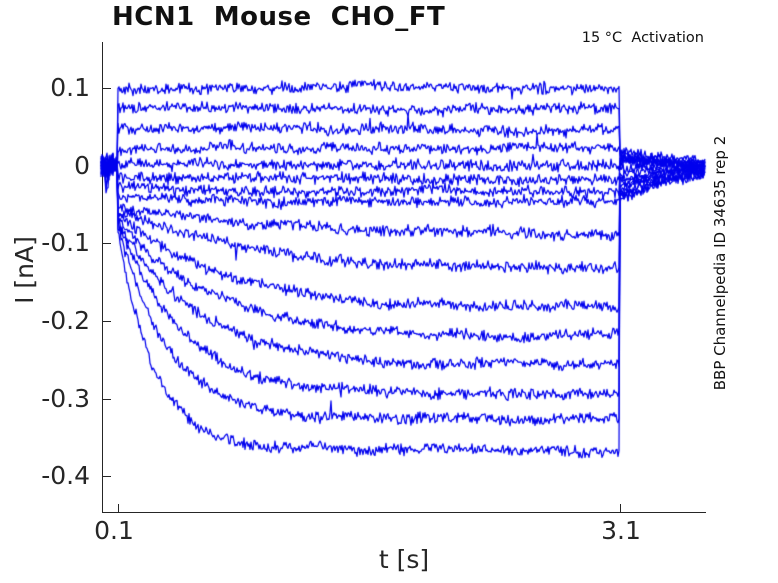  I want to click on y-tick-label: 0.1, so click(70, 87).